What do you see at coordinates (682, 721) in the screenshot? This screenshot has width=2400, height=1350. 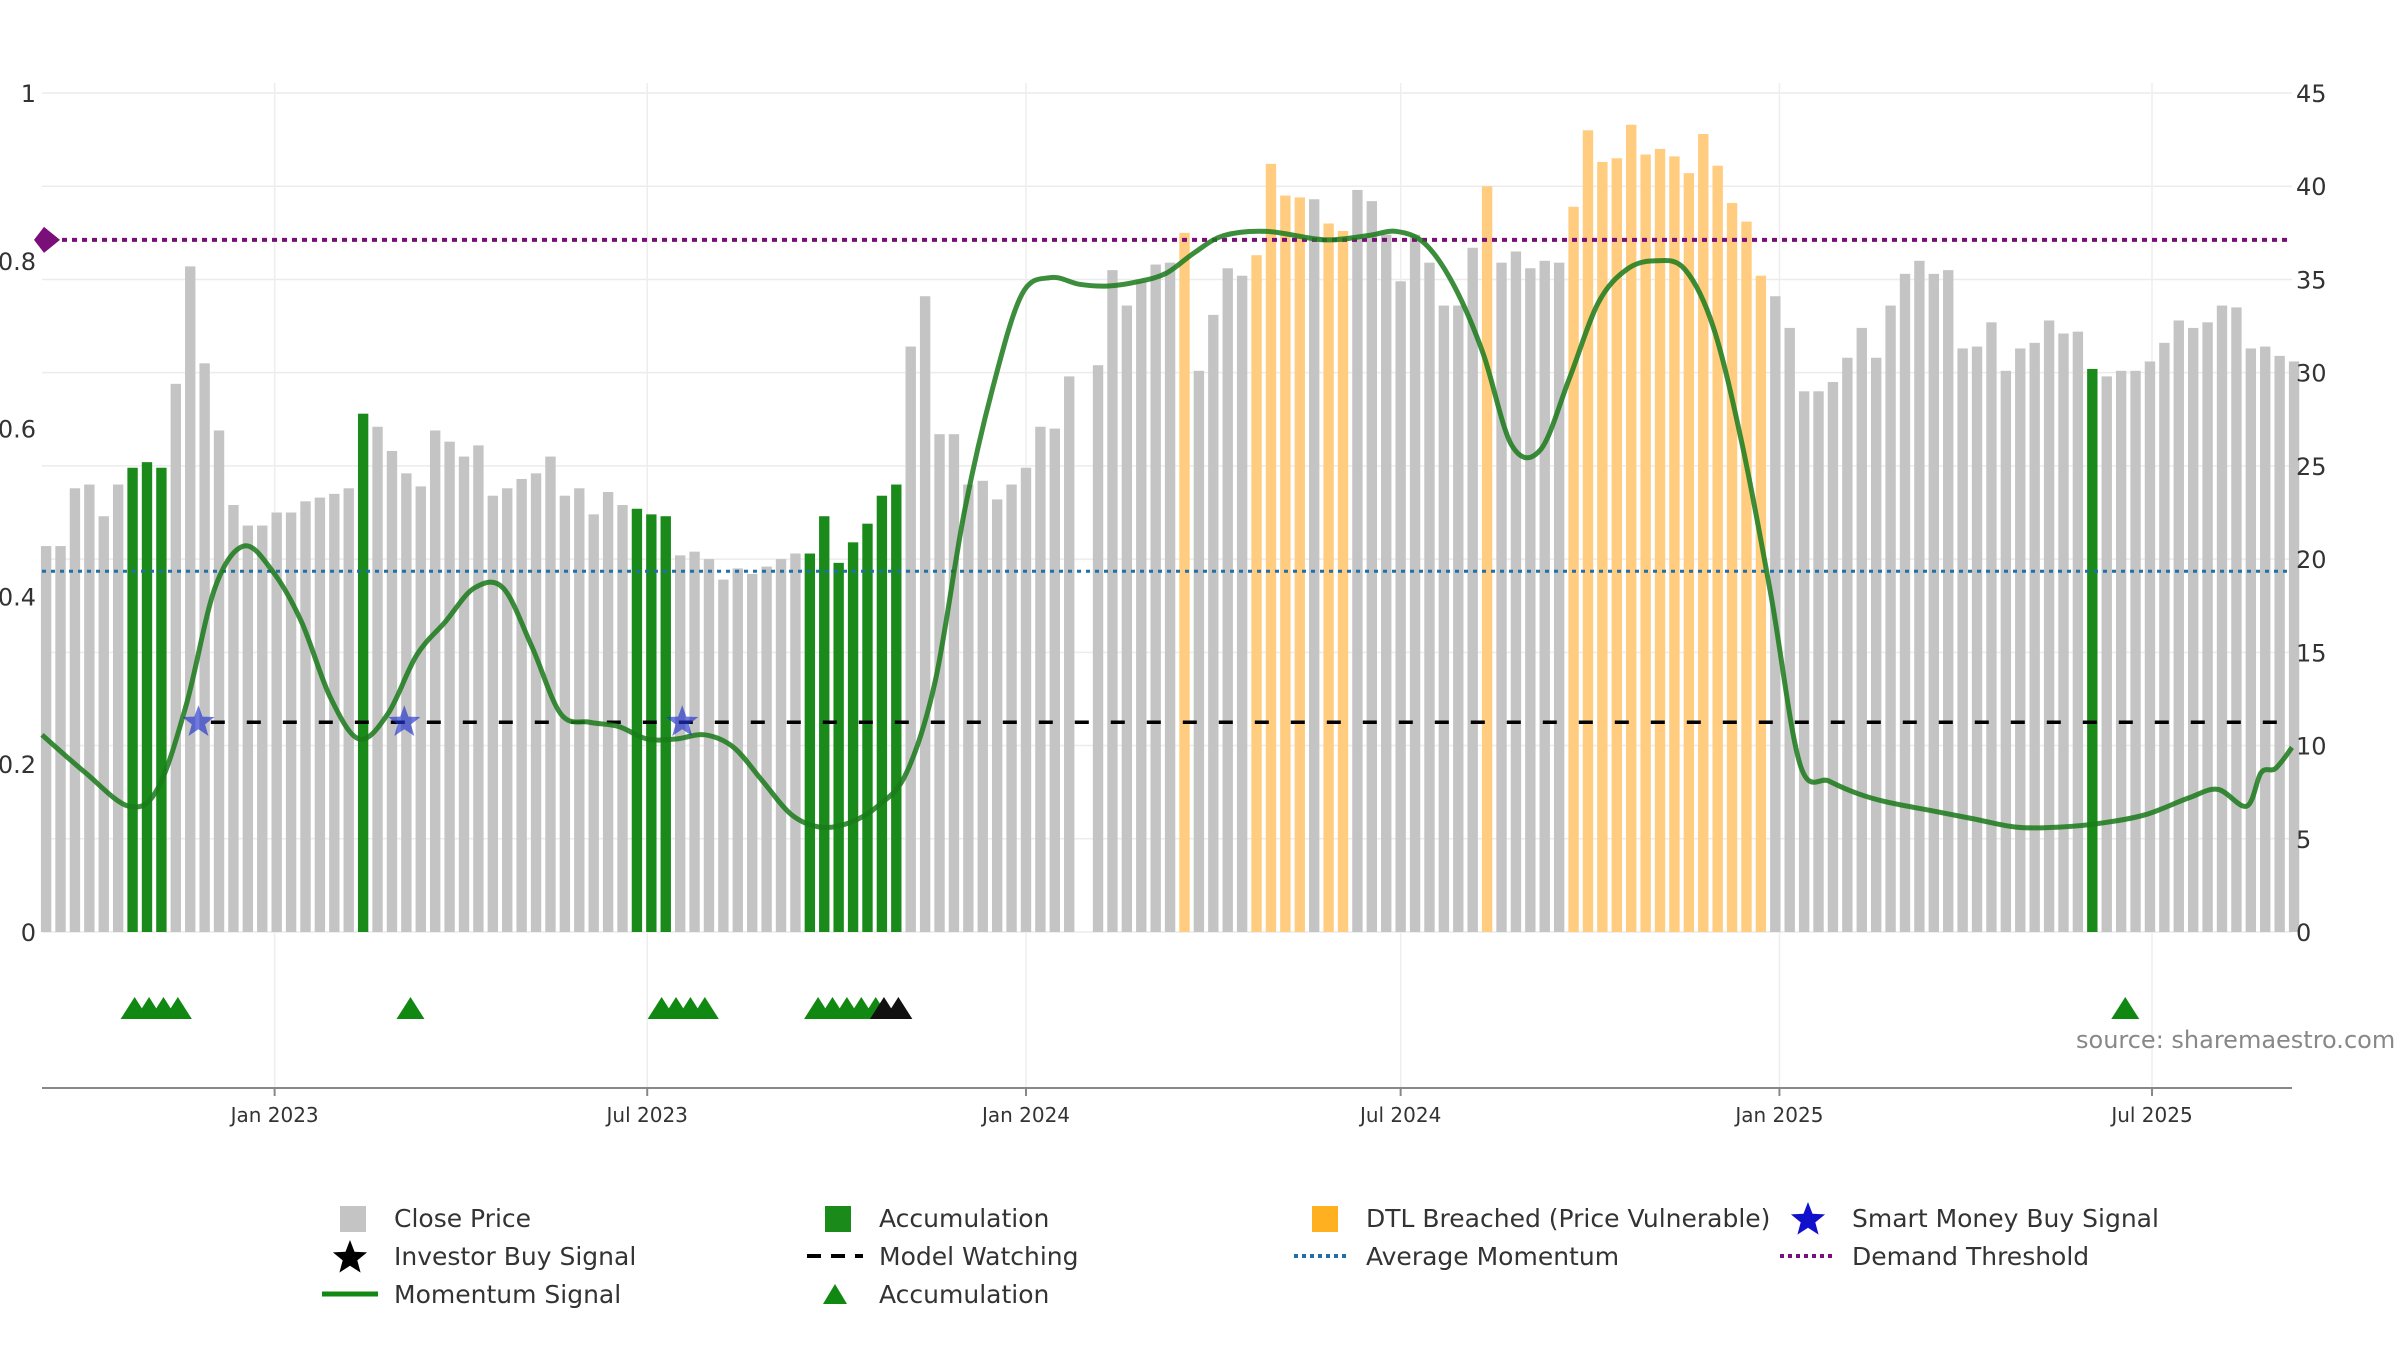 I see `smart-money-star` at bounding box center [682, 721].